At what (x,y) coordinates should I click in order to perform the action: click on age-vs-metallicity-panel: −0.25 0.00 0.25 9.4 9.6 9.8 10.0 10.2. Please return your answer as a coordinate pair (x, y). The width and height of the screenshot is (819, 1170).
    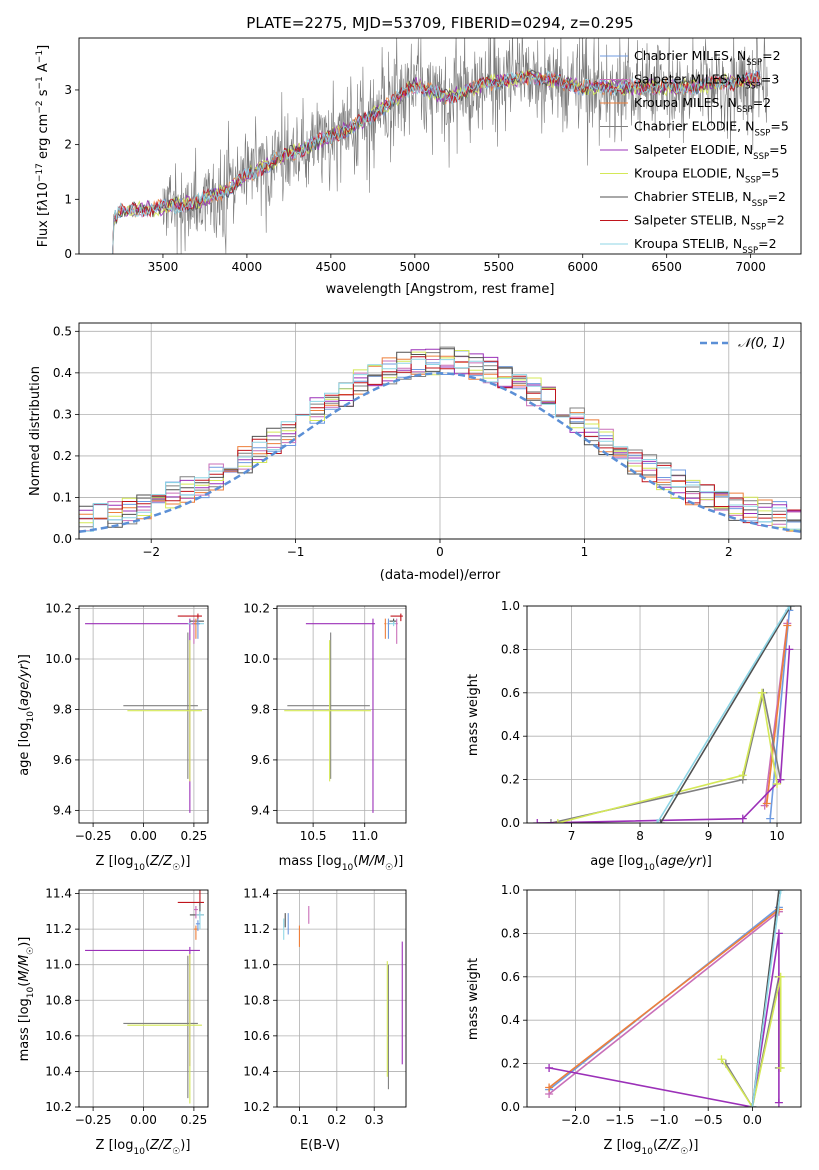
    Looking at the image, I should click on (127, 722).